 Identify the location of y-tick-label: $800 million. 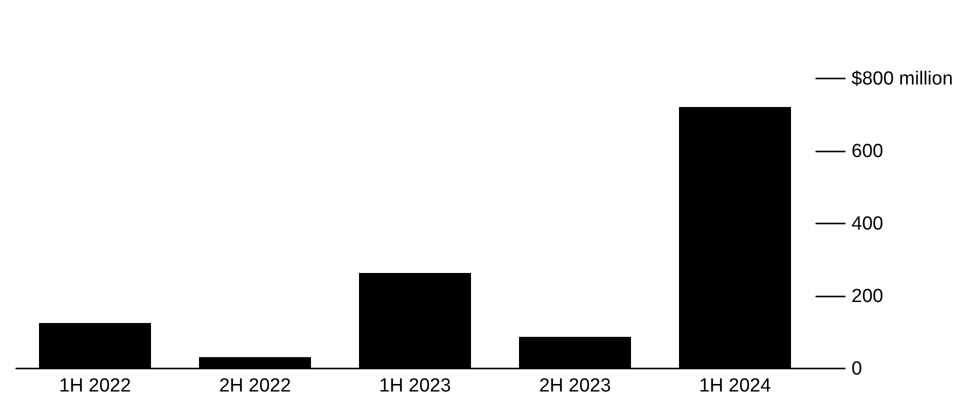
(902, 79).